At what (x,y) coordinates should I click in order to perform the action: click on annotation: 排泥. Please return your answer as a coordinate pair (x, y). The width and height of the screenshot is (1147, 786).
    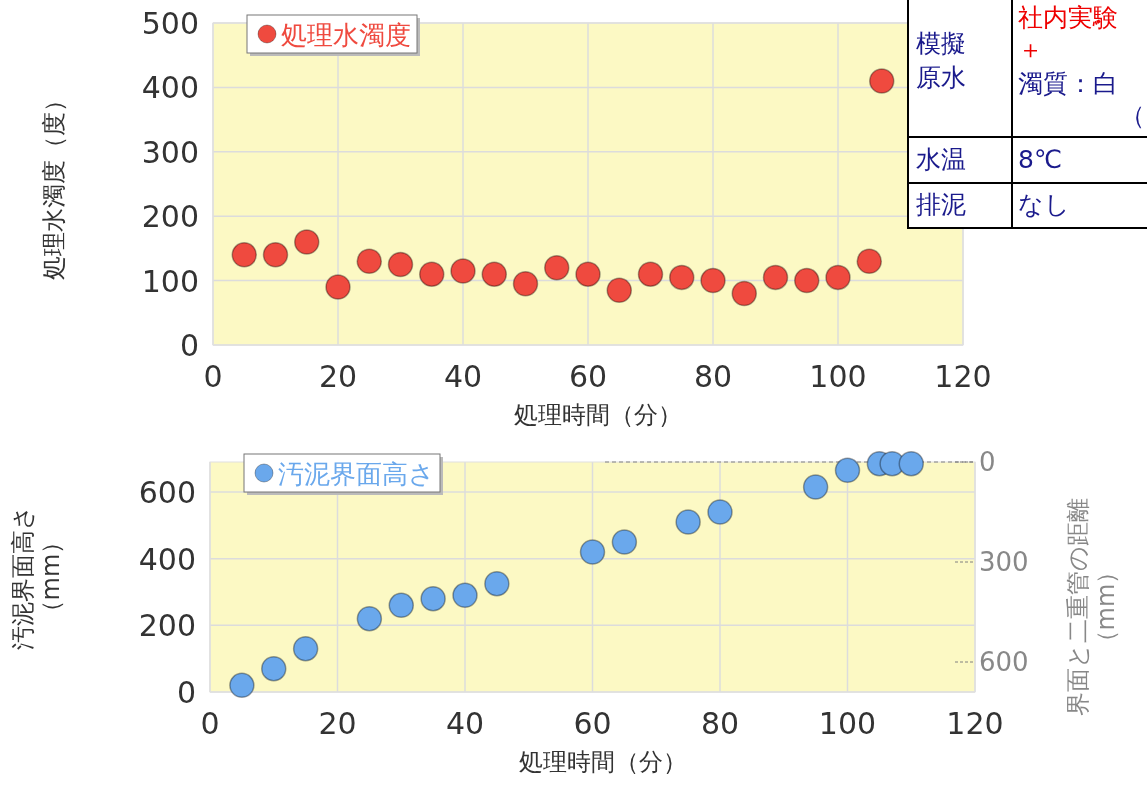
    Looking at the image, I should click on (941, 204).